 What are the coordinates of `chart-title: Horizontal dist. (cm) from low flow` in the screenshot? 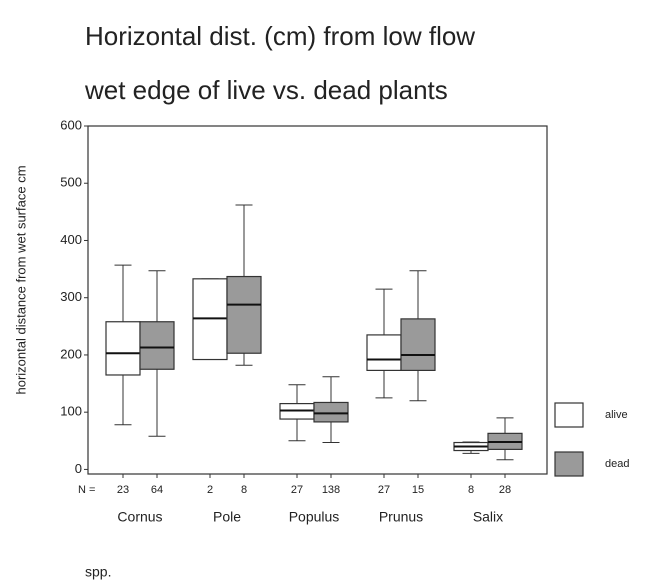 It's located at (280, 36).